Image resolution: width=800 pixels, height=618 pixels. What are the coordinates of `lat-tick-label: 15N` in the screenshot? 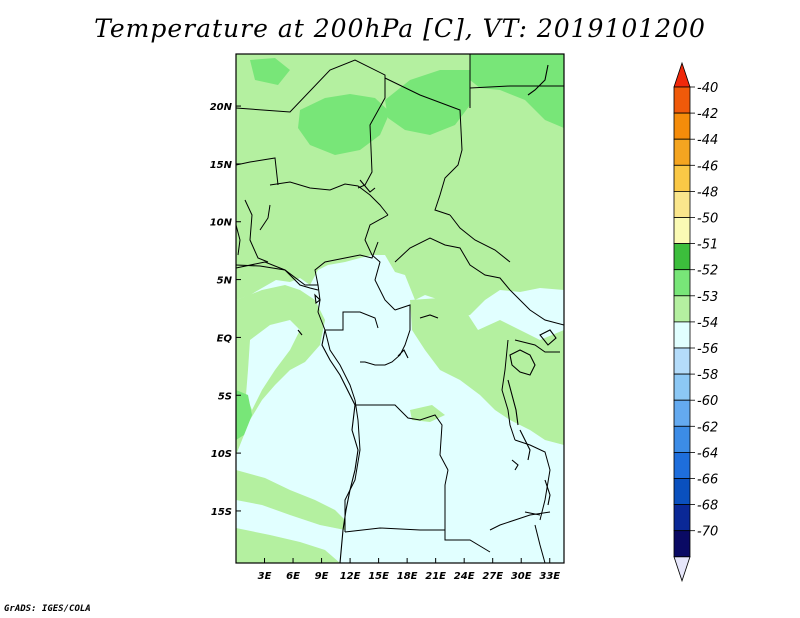 It's located at (221, 165).